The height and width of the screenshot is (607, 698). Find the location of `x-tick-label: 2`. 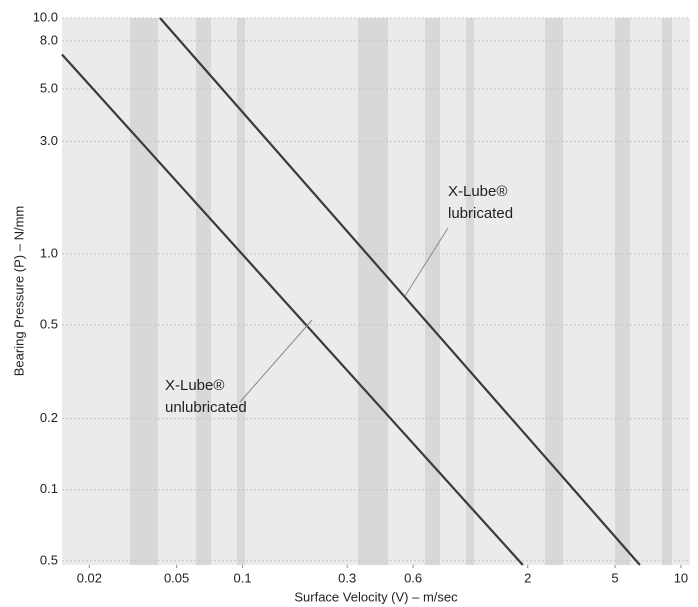

x-tick-label: 2 is located at coordinates (527, 577).